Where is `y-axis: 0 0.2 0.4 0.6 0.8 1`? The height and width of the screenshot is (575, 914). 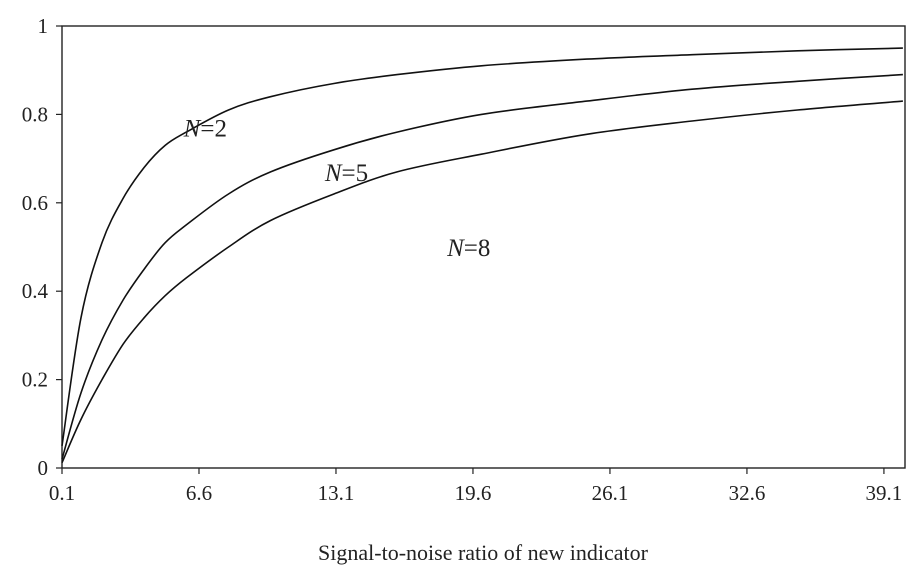 y-axis: 0 0.2 0.4 0.6 0.8 1 is located at coordinates (42, 247).